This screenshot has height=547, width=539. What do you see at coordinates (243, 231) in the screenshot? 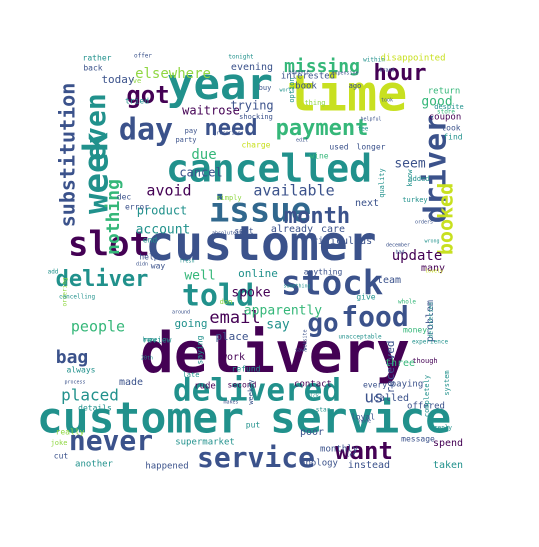
I see `word-sent: sent` at bounding box center [243, 231].